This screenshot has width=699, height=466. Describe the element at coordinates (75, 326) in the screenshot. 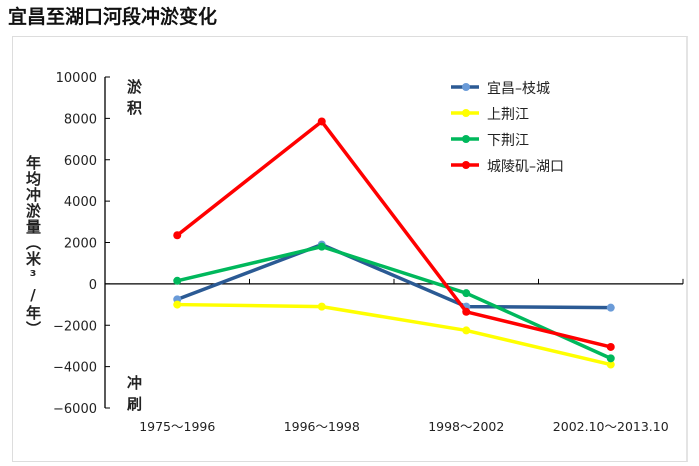

I see `y-tick-label: −2000` at that location.